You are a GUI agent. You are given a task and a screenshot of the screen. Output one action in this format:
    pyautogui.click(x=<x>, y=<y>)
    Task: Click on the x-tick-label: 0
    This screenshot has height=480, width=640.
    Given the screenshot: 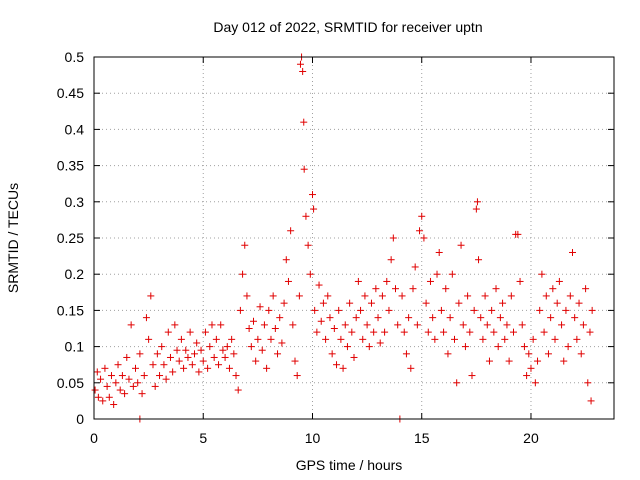 What is the action you would take?
    pyautogui.click(x=94, y=438)
    